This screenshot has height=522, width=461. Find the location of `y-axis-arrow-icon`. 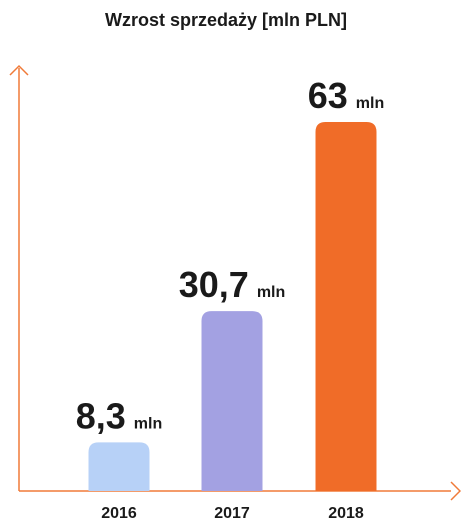

y-axis-arrow-icon is located at coordinates (19, 70).